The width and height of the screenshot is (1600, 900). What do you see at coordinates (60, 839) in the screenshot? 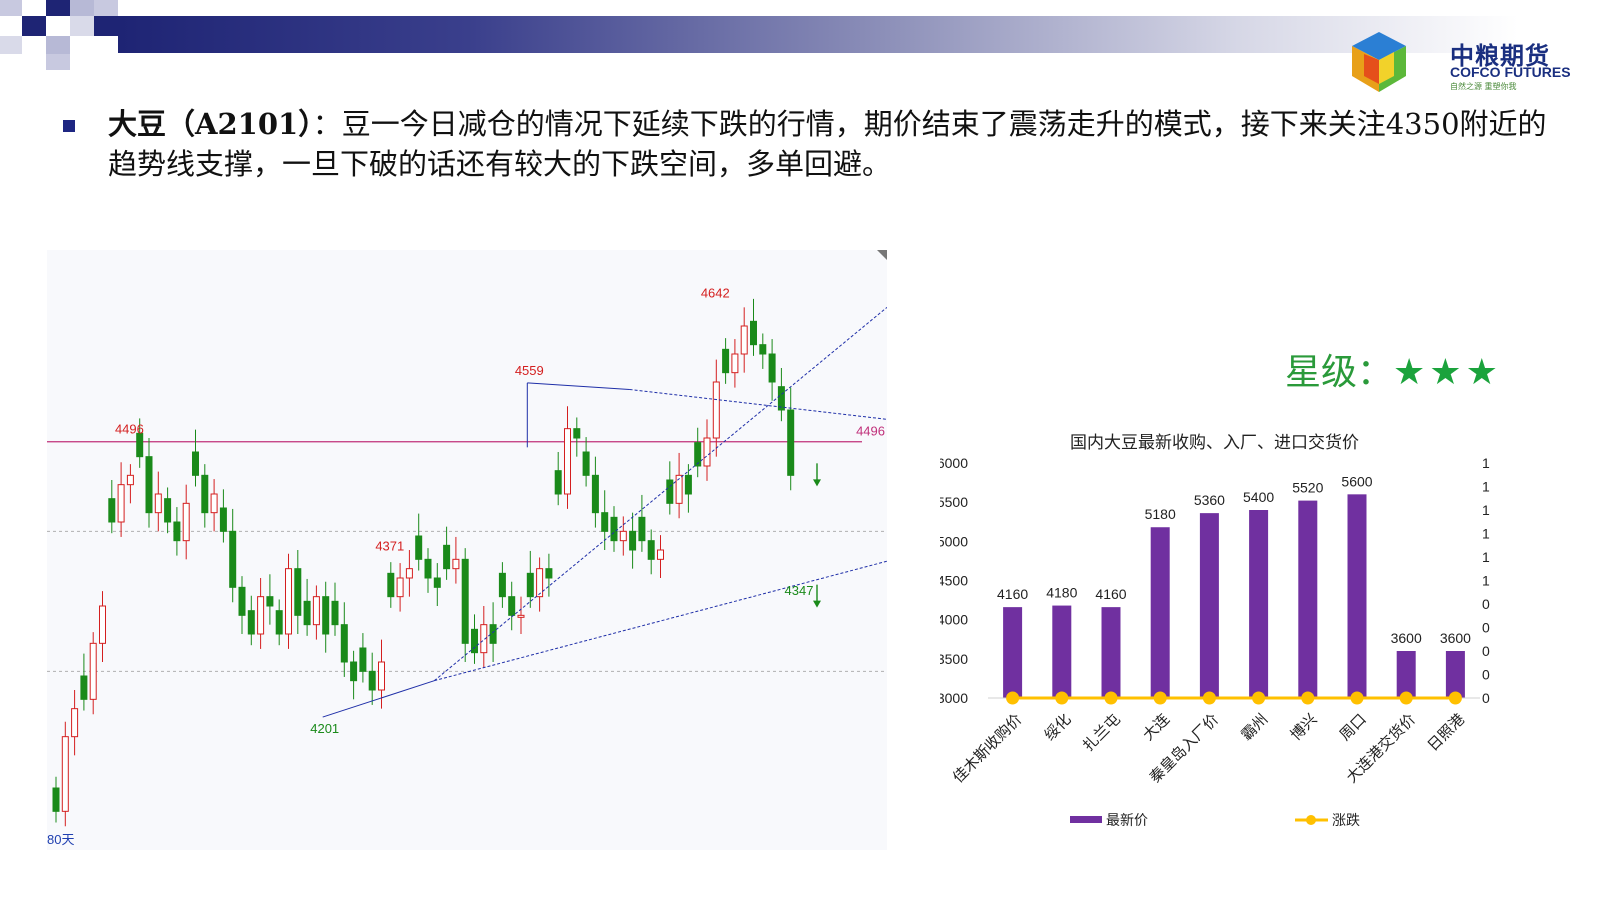
I see `period-label: 80天` at bounding box center [60, 839].